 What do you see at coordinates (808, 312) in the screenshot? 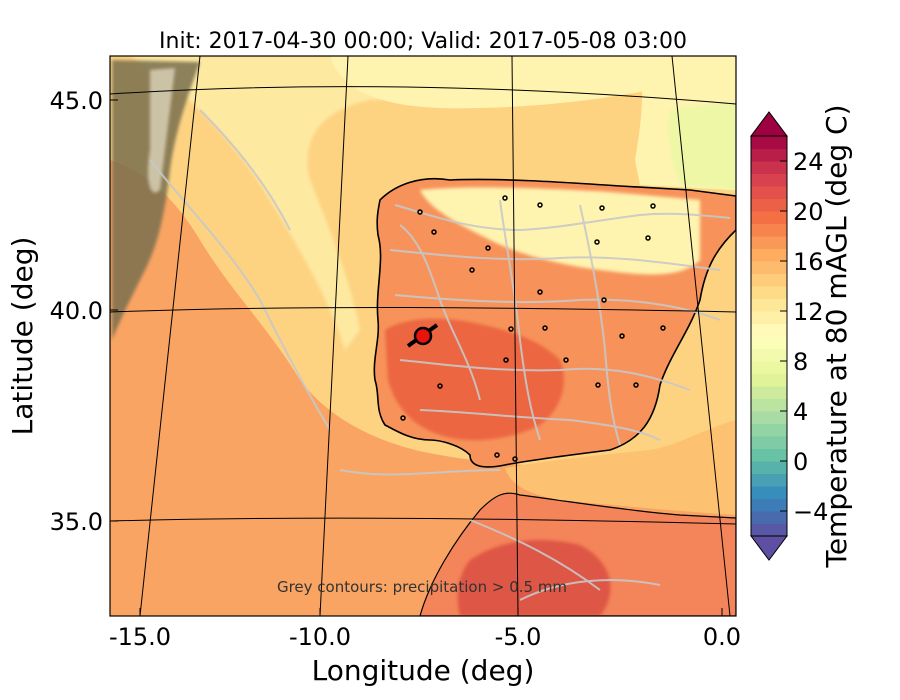
I see `colorbar-tick-label: 12` at bounding box center [808, 312].